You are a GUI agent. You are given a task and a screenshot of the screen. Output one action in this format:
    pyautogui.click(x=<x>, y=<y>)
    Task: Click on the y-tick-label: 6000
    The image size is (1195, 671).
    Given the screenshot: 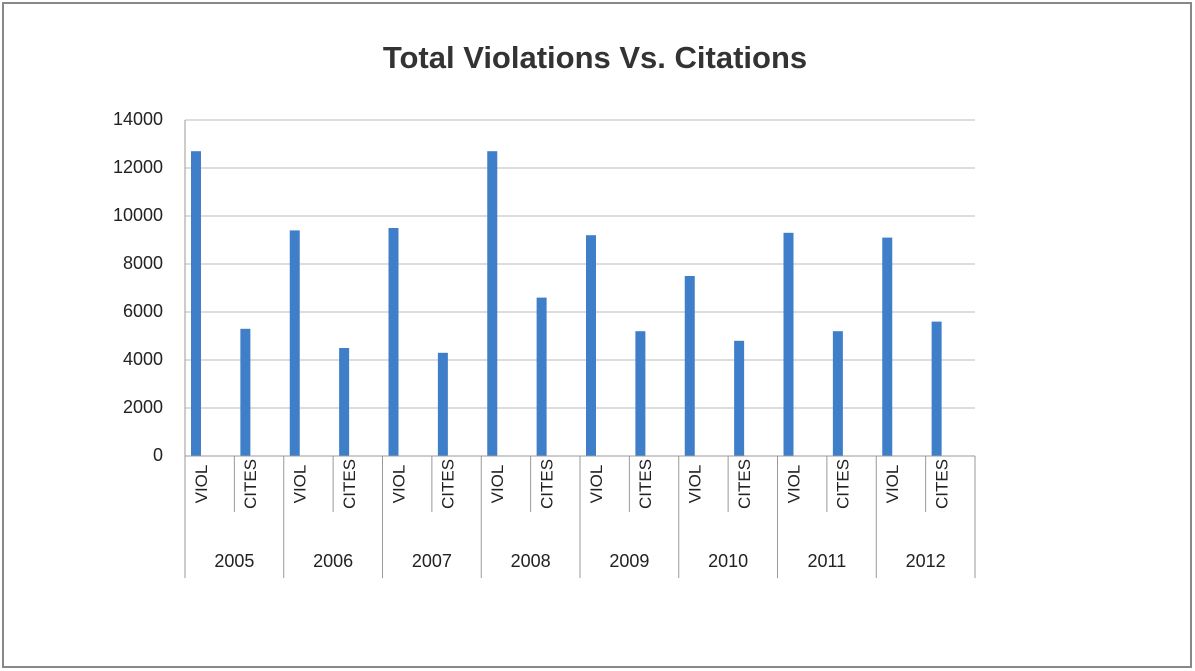 What is the action you would take?
    pyautogui.click(x=143, y=311)
    